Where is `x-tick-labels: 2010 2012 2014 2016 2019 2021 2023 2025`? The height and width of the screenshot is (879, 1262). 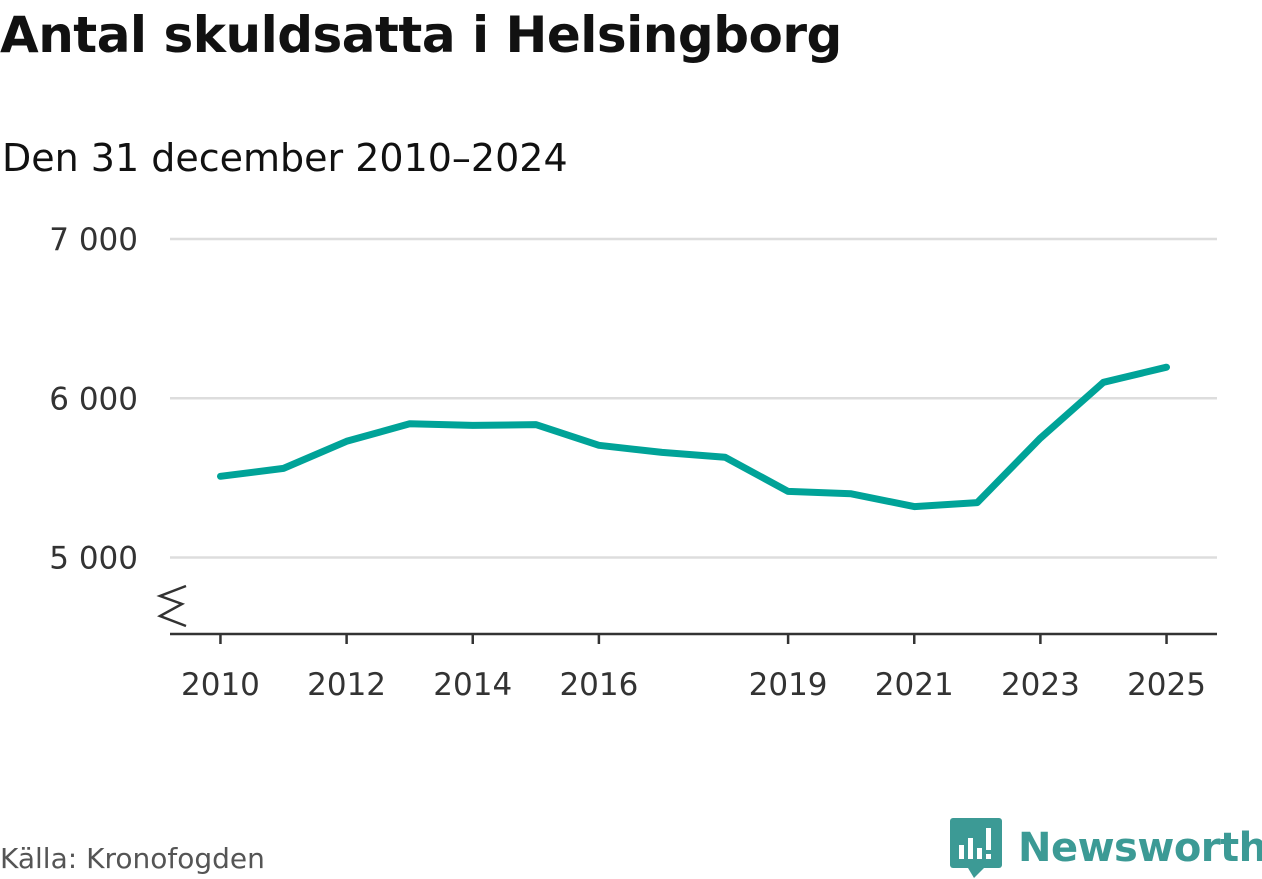
x-tick-labels: 2010 2012 2014 2016 2019 2021 2023 2025 is located at coordinates (693, 685).